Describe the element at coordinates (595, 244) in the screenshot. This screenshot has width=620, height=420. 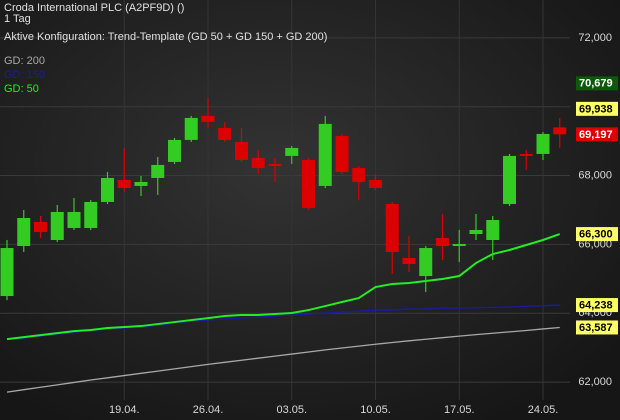
I see `y-tick-label: 66,000` at that location.